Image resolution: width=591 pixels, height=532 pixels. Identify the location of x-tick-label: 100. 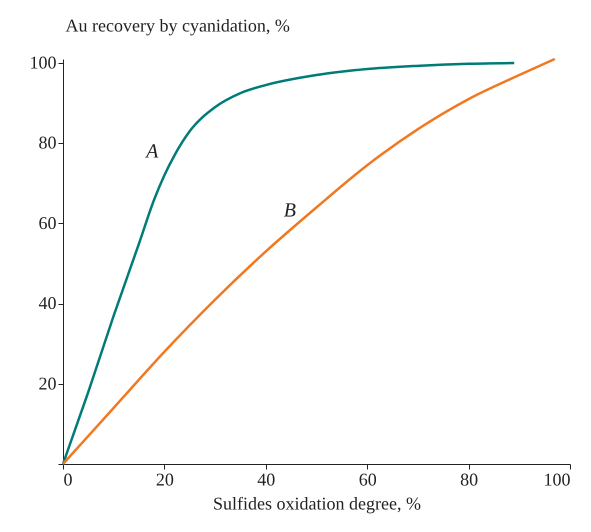
(557, 480).